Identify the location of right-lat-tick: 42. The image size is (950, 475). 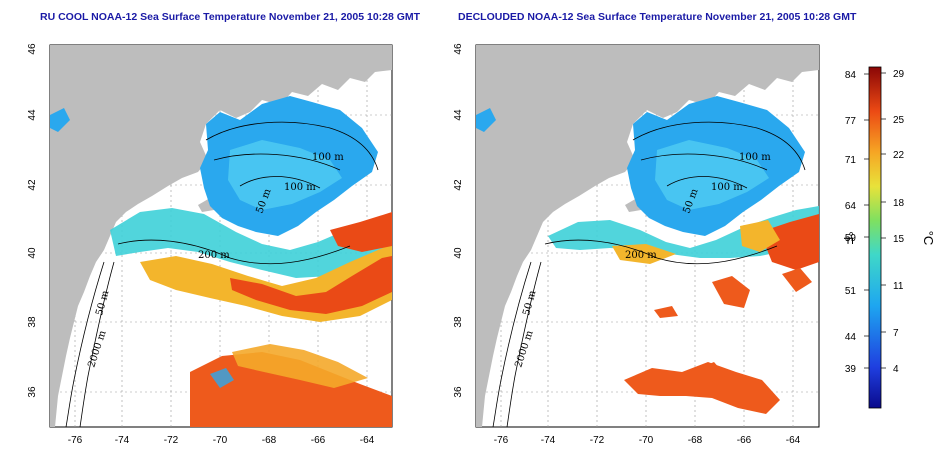
(458, 185).